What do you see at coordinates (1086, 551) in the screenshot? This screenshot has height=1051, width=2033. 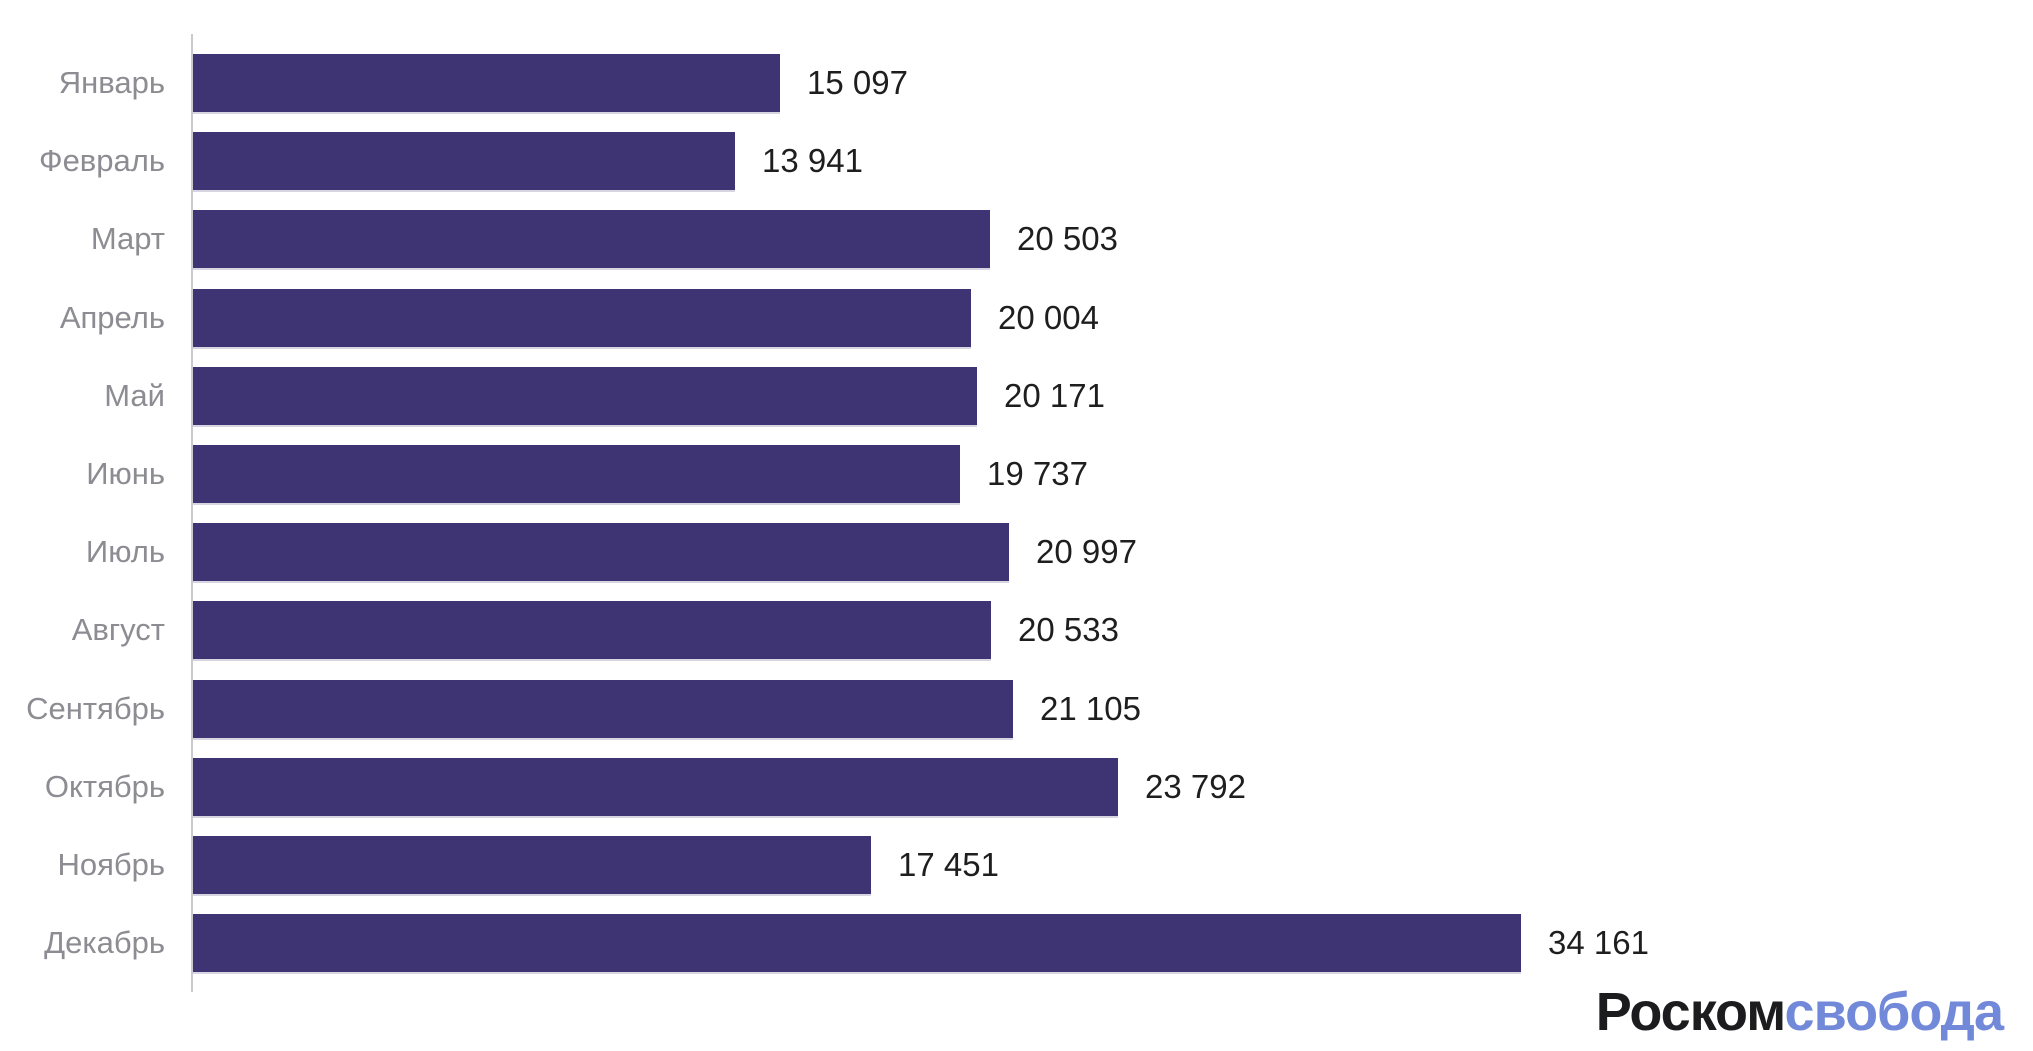 I see `value-label: 20 997` at bounding box center [1086, 551].